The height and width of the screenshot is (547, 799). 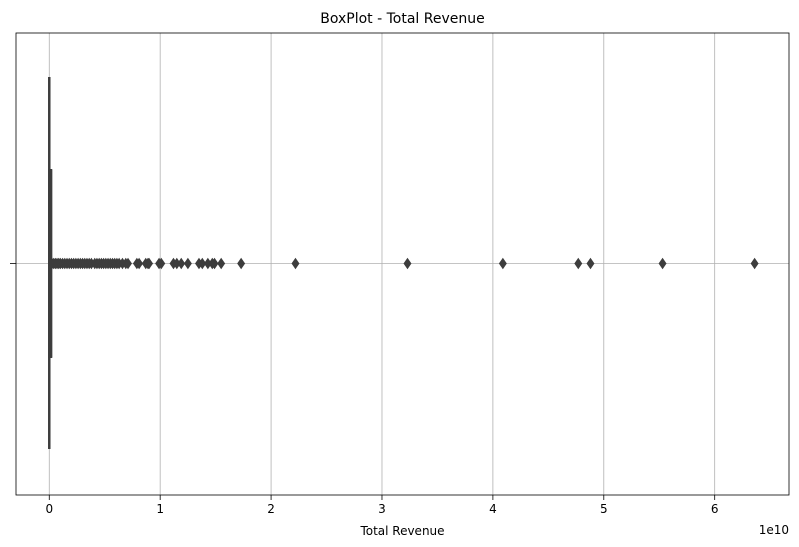 I want to click on x-axis-offset-label: 1e10, so click(x=774, y=530).